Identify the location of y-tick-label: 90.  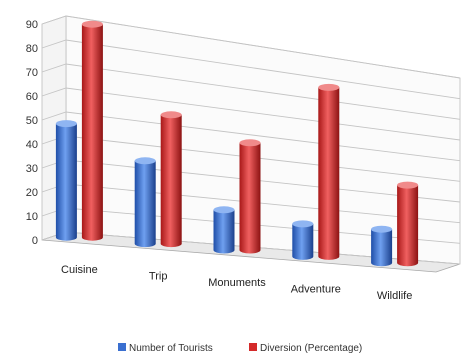
(32, 25).